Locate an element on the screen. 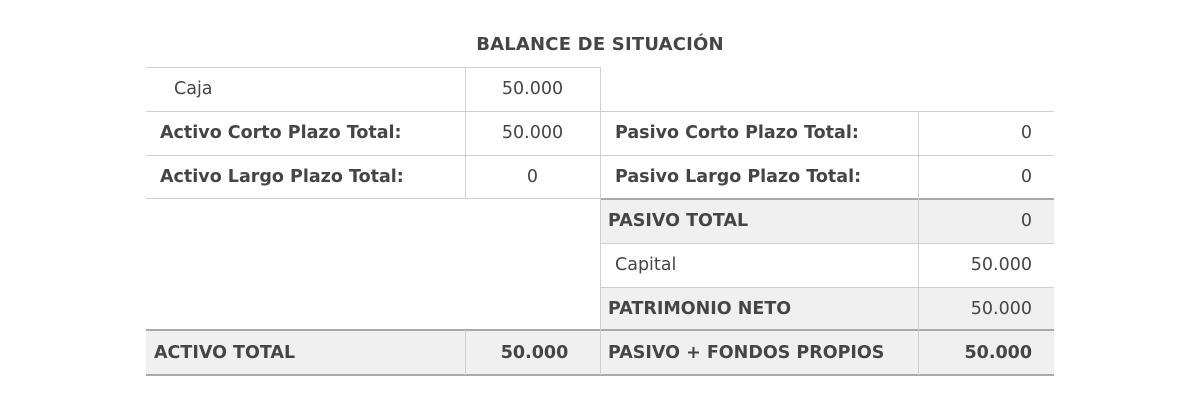 The width and height of the screenshot is (1200, 400). pasivo-total-label: PASIVO TOTAL is located at coordinates (678, 221).